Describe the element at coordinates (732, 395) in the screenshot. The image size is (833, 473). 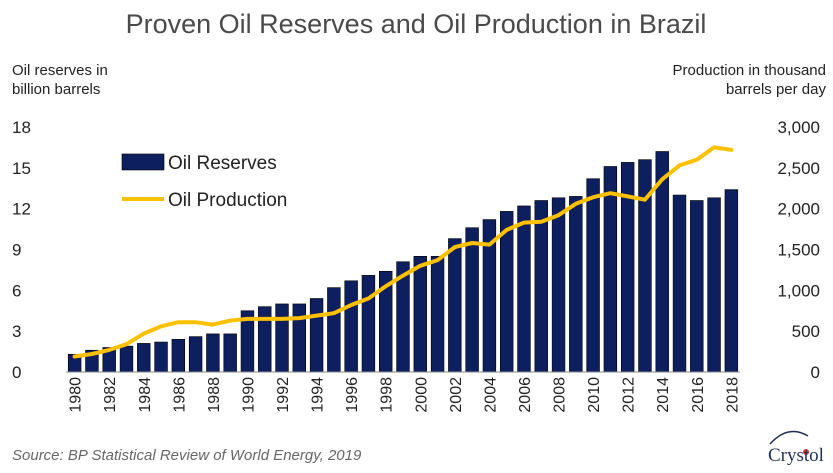
I see `x-tick-label: 2018` at that location.